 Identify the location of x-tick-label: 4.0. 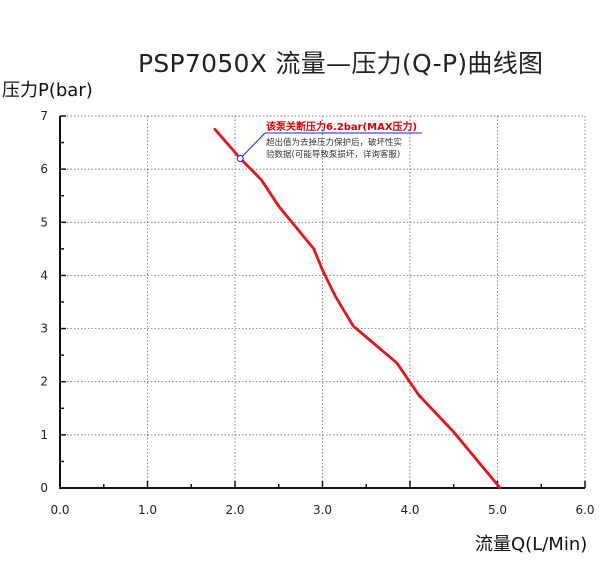
(409, 510).